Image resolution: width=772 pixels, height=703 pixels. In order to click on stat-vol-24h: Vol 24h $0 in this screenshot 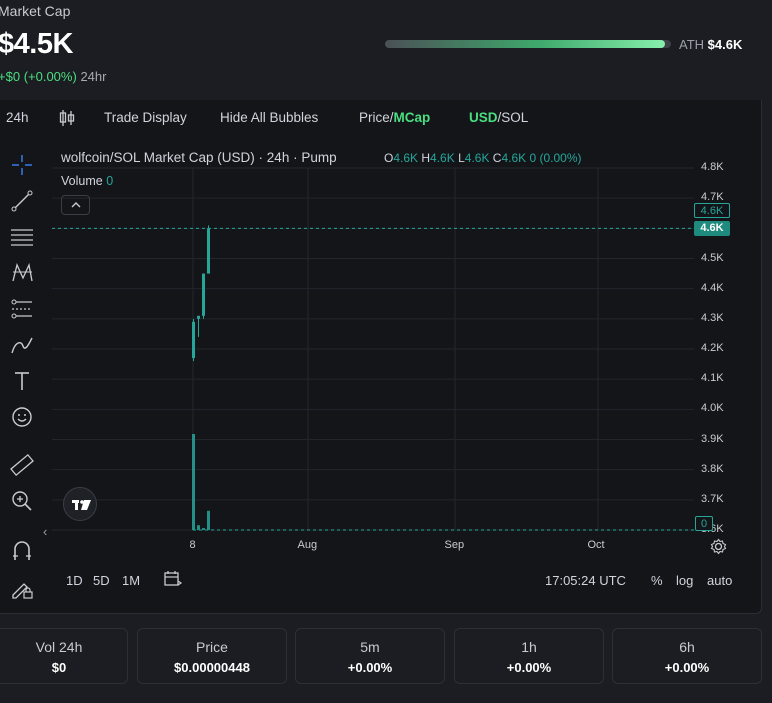, I will do `click(64, 656)`.